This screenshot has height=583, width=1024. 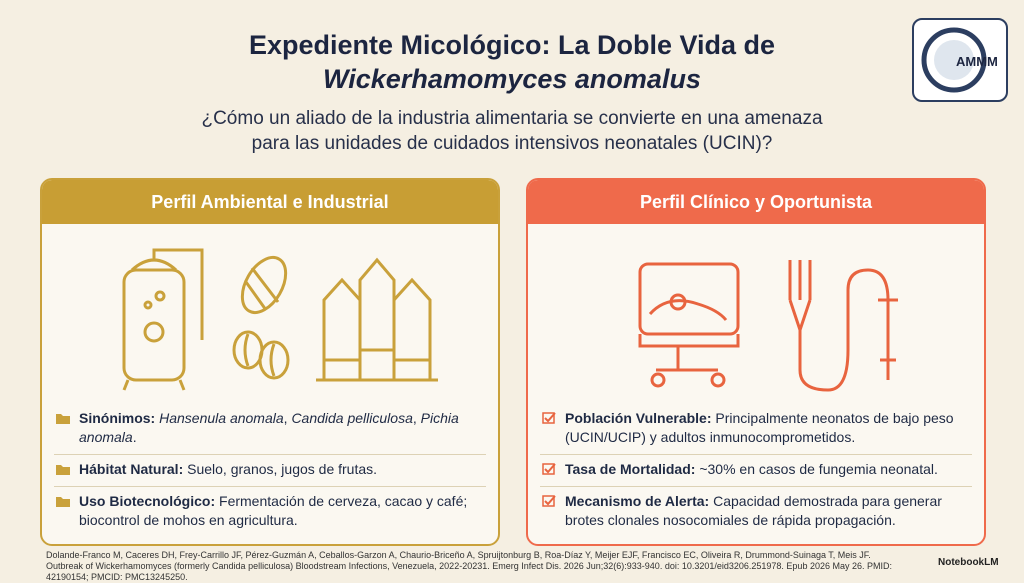 What do you see at coordinates (637, 501) in the screenshot?
I see `item-label: Mecanismo de Alerta:` at bounding box center [637, 501].